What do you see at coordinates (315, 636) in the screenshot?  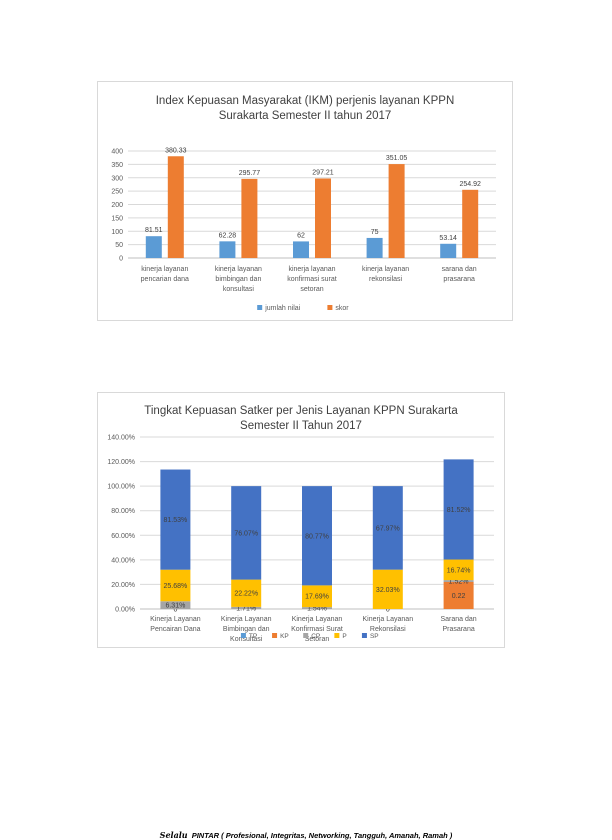 I see `legend-label: CP` at bounding box center [315, 636].